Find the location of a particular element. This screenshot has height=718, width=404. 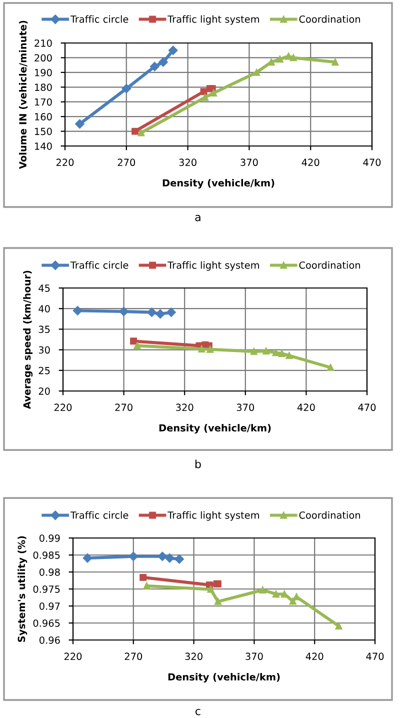

y-tick-label: 0.97 is located at coordinates (49, 606).